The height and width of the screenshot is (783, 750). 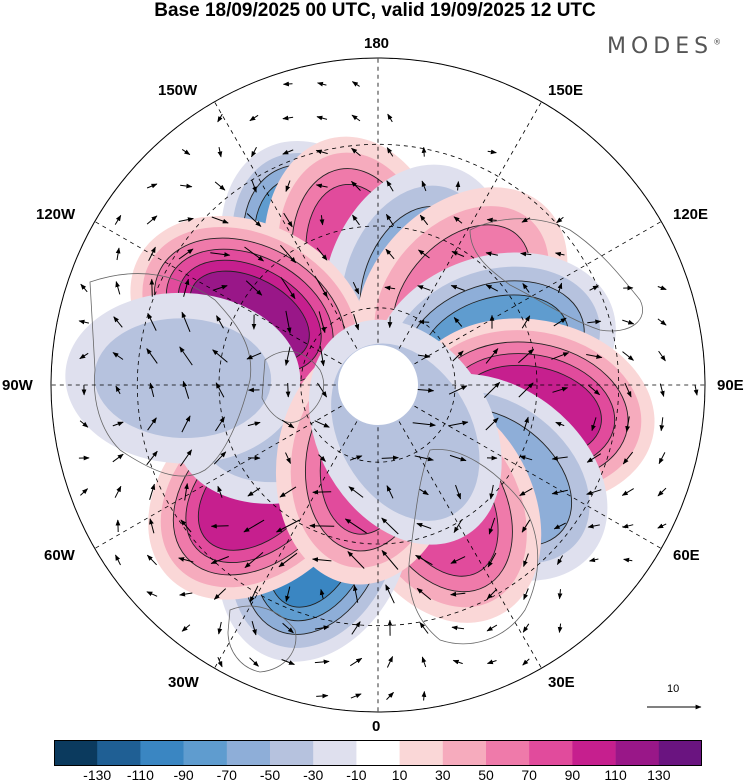 What do you see at coordinates (686, 555) in the screenshot?
I see `lon-label-60e: 60E` at bounding box center [686, 555].